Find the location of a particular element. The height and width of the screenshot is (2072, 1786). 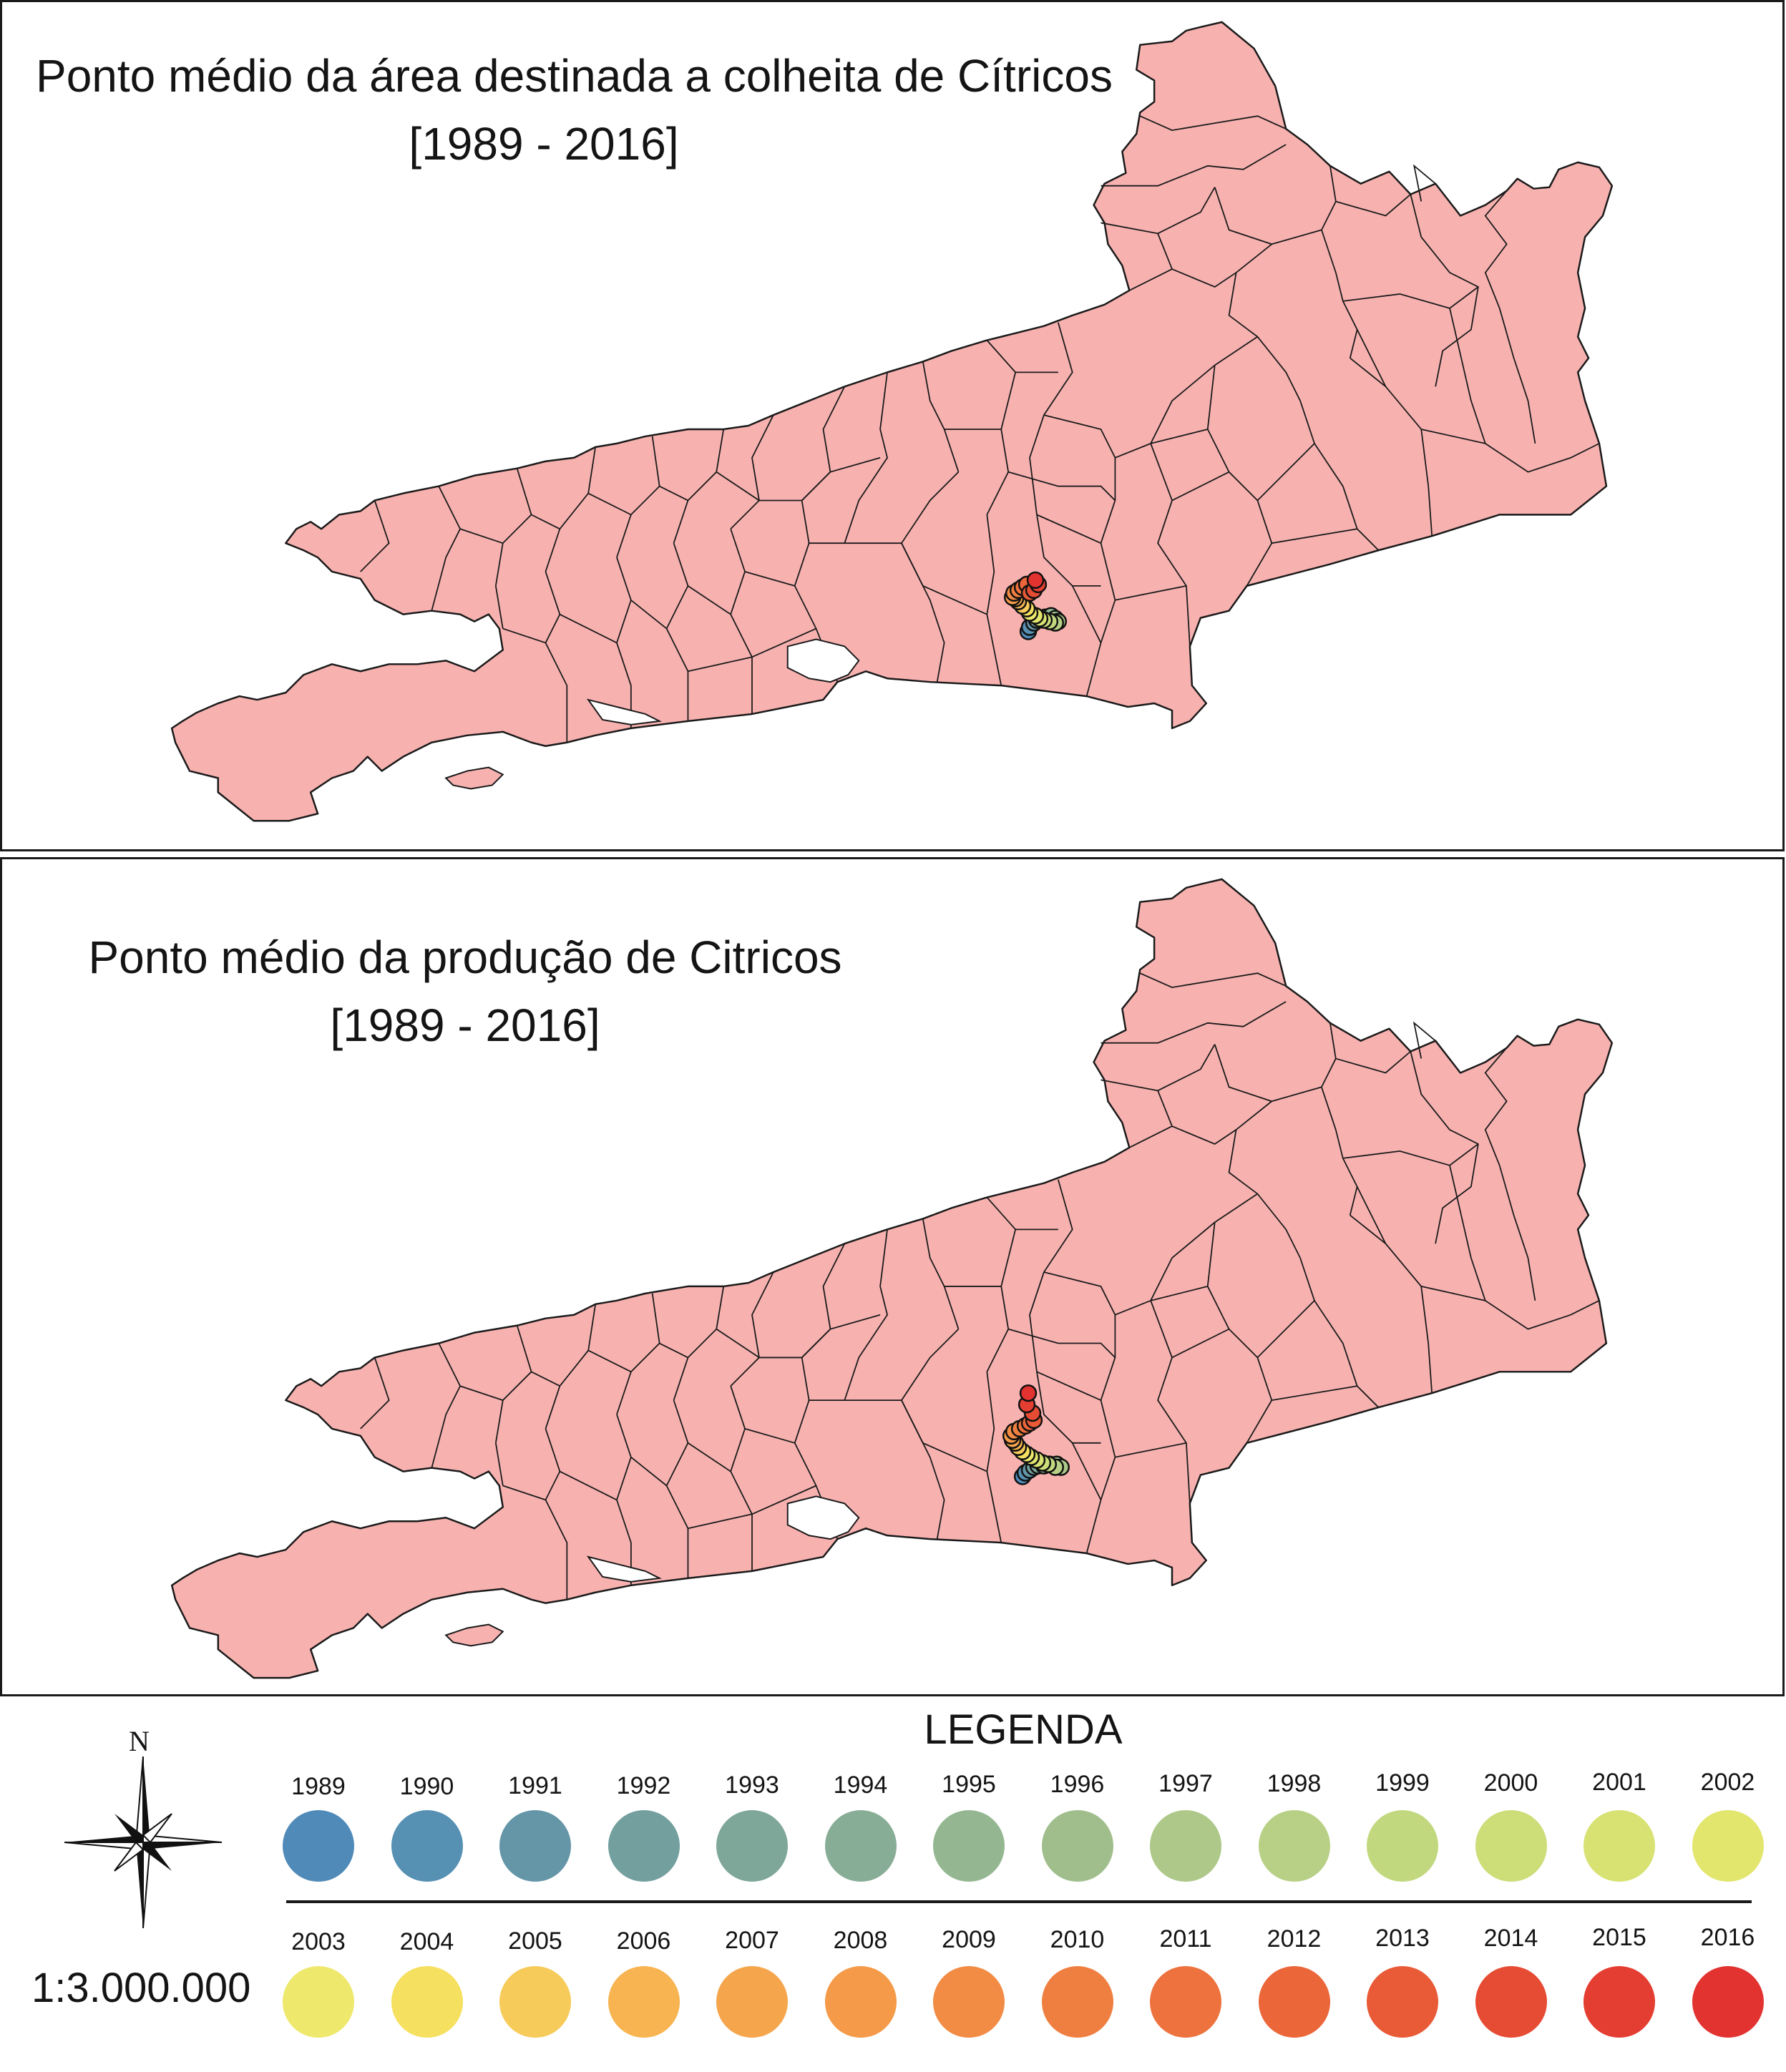

midpoint-series-production is located at coordinates (1036, 1434).